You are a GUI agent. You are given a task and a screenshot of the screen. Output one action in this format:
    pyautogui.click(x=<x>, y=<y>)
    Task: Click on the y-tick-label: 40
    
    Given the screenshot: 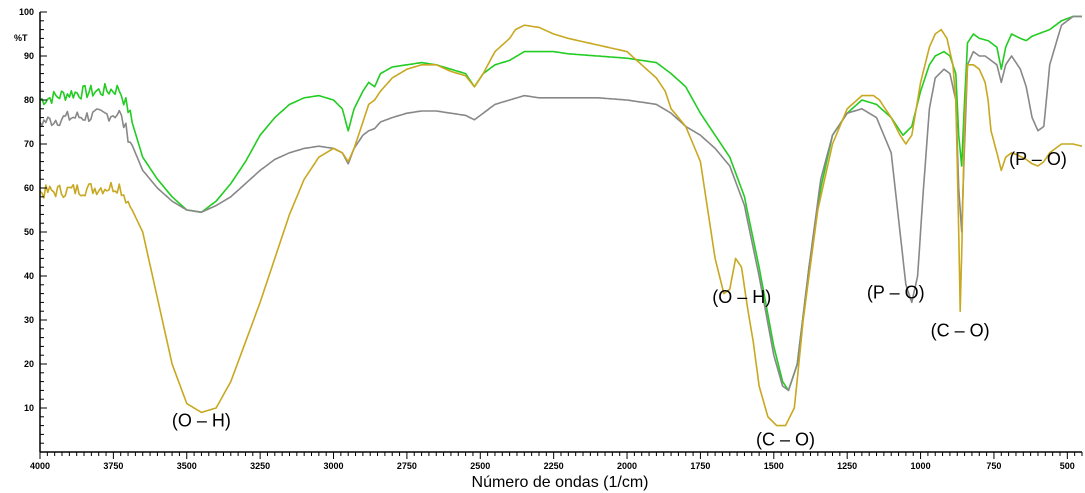 What is the action you would take?
    pyautogui.click(x=29, y=276)
    